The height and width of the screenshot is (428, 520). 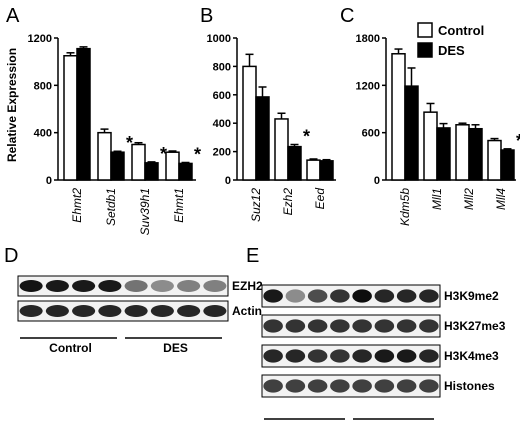 I want to click on y-axis-label: Relative Expression, so click(x=12, y=105).